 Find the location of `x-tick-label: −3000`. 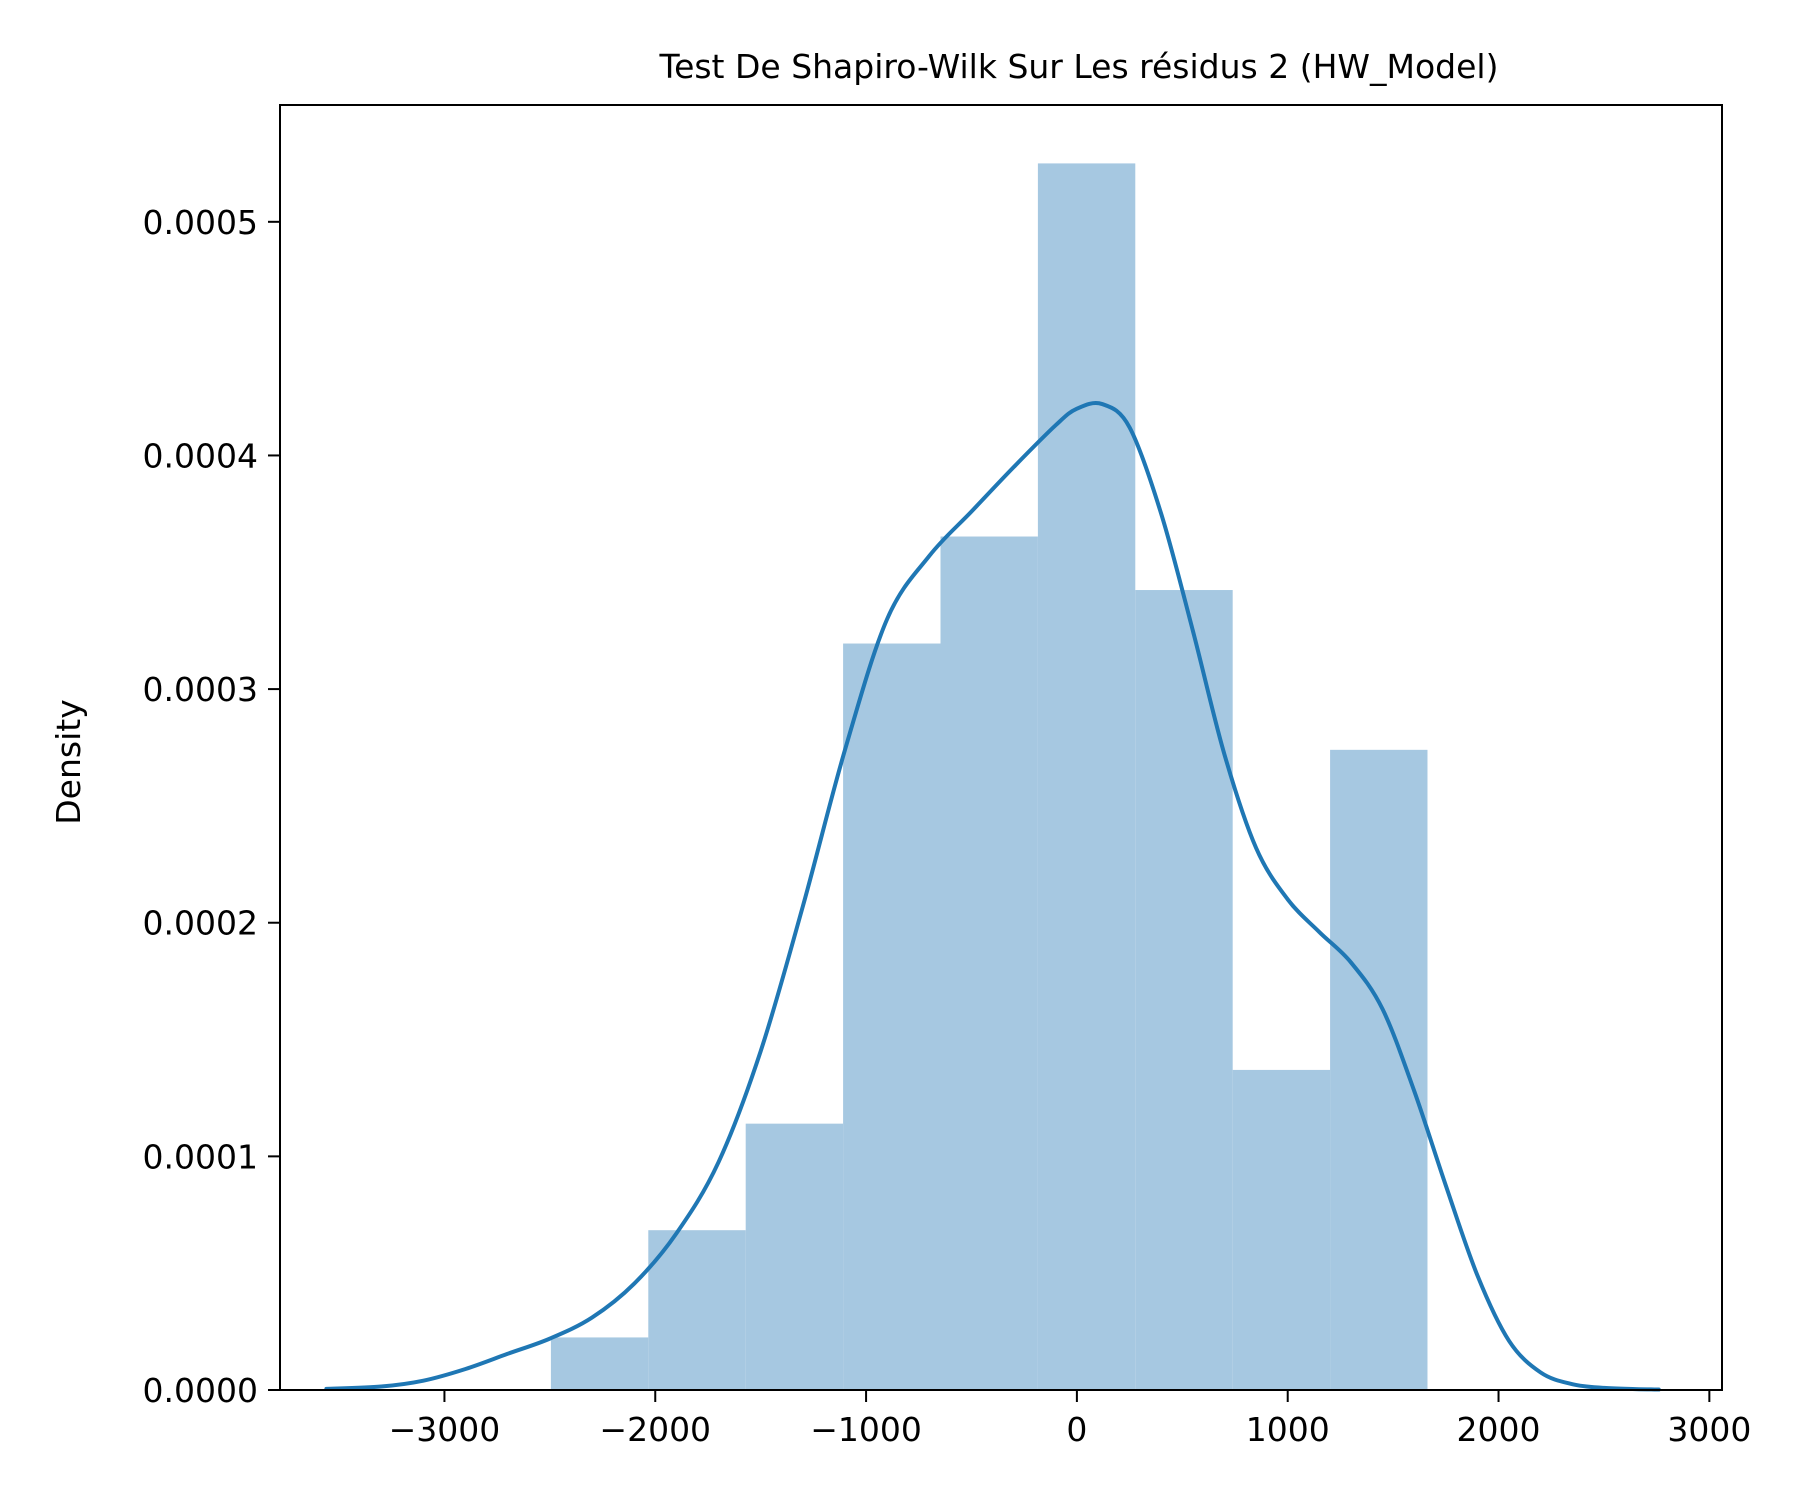

x-tick-label: −3000 is located at coordinates (445, 1429).